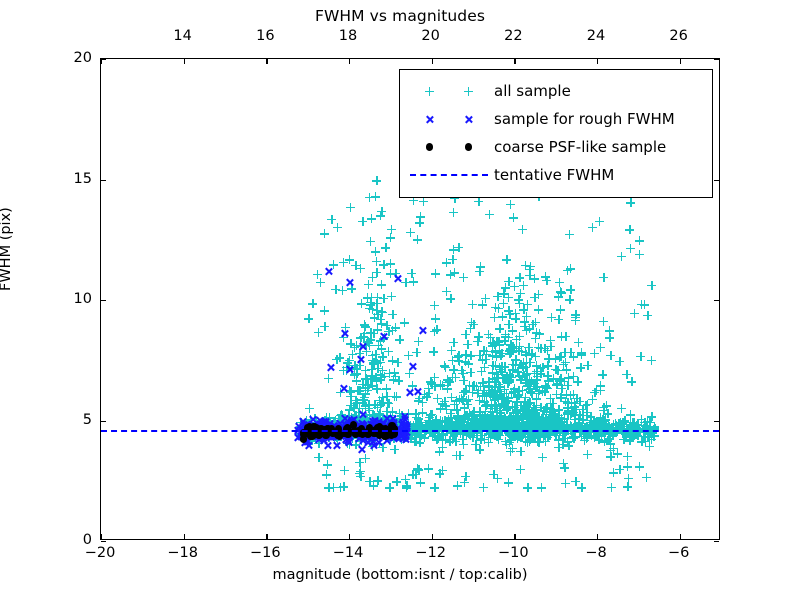 Image resolution: width=800 pixels, height=600 pixels. I want to click on y-tick, so click(103, 301).